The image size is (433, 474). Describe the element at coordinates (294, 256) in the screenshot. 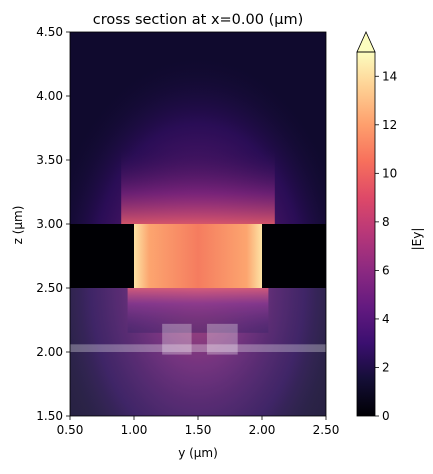

I see `dark-right-region` at that location.